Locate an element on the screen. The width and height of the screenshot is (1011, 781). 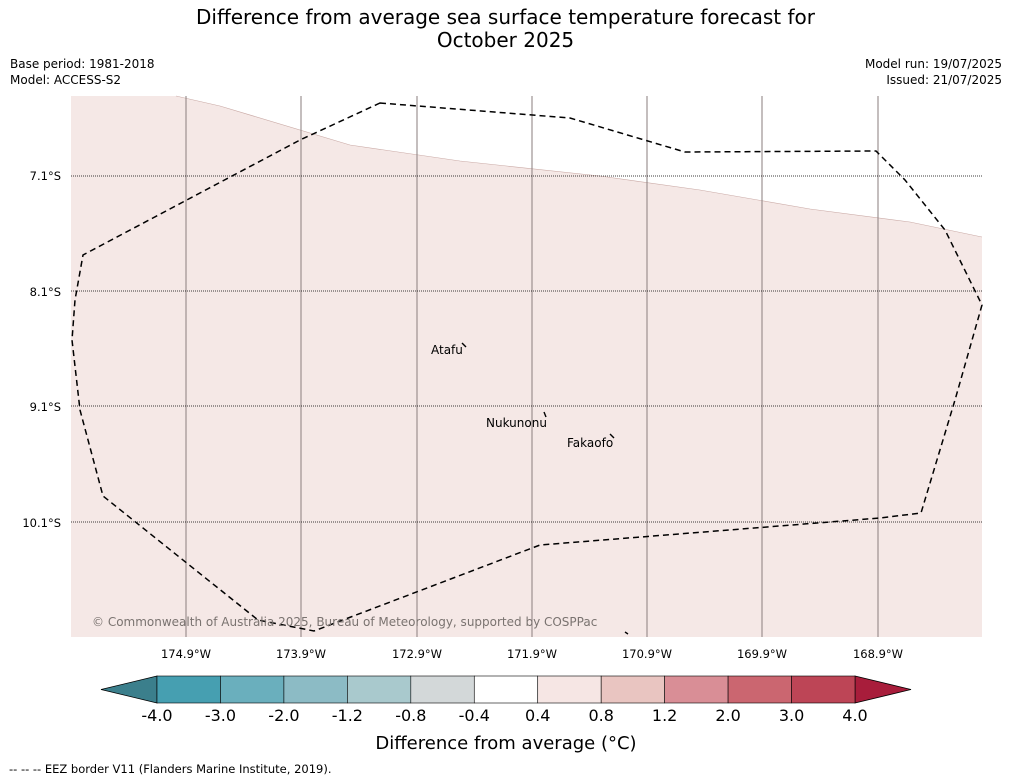
colorbar-tick-label: 0.8 is located at coordinates (600, 715).